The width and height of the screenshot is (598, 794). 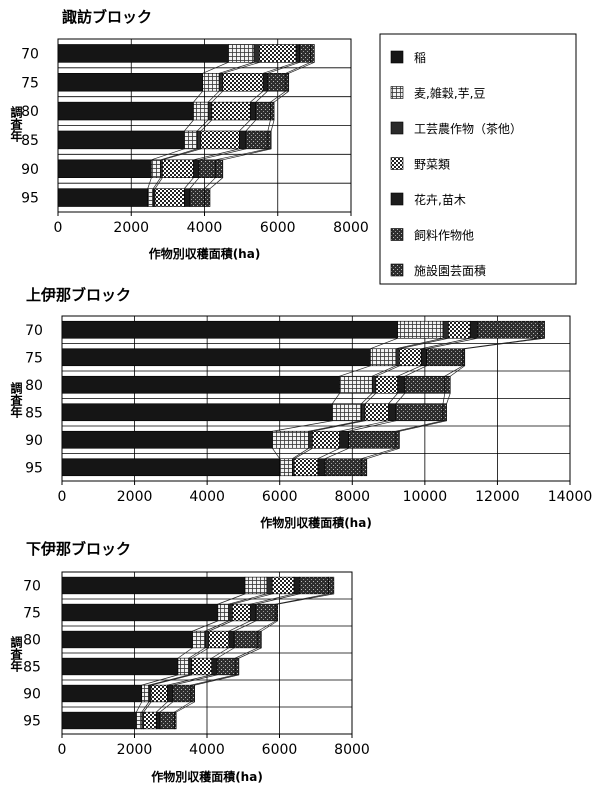 What do you see at coordinates (352, 497) in the screenshot?
I see `x-tick-label: 8000` at bounding box center [352, 497].